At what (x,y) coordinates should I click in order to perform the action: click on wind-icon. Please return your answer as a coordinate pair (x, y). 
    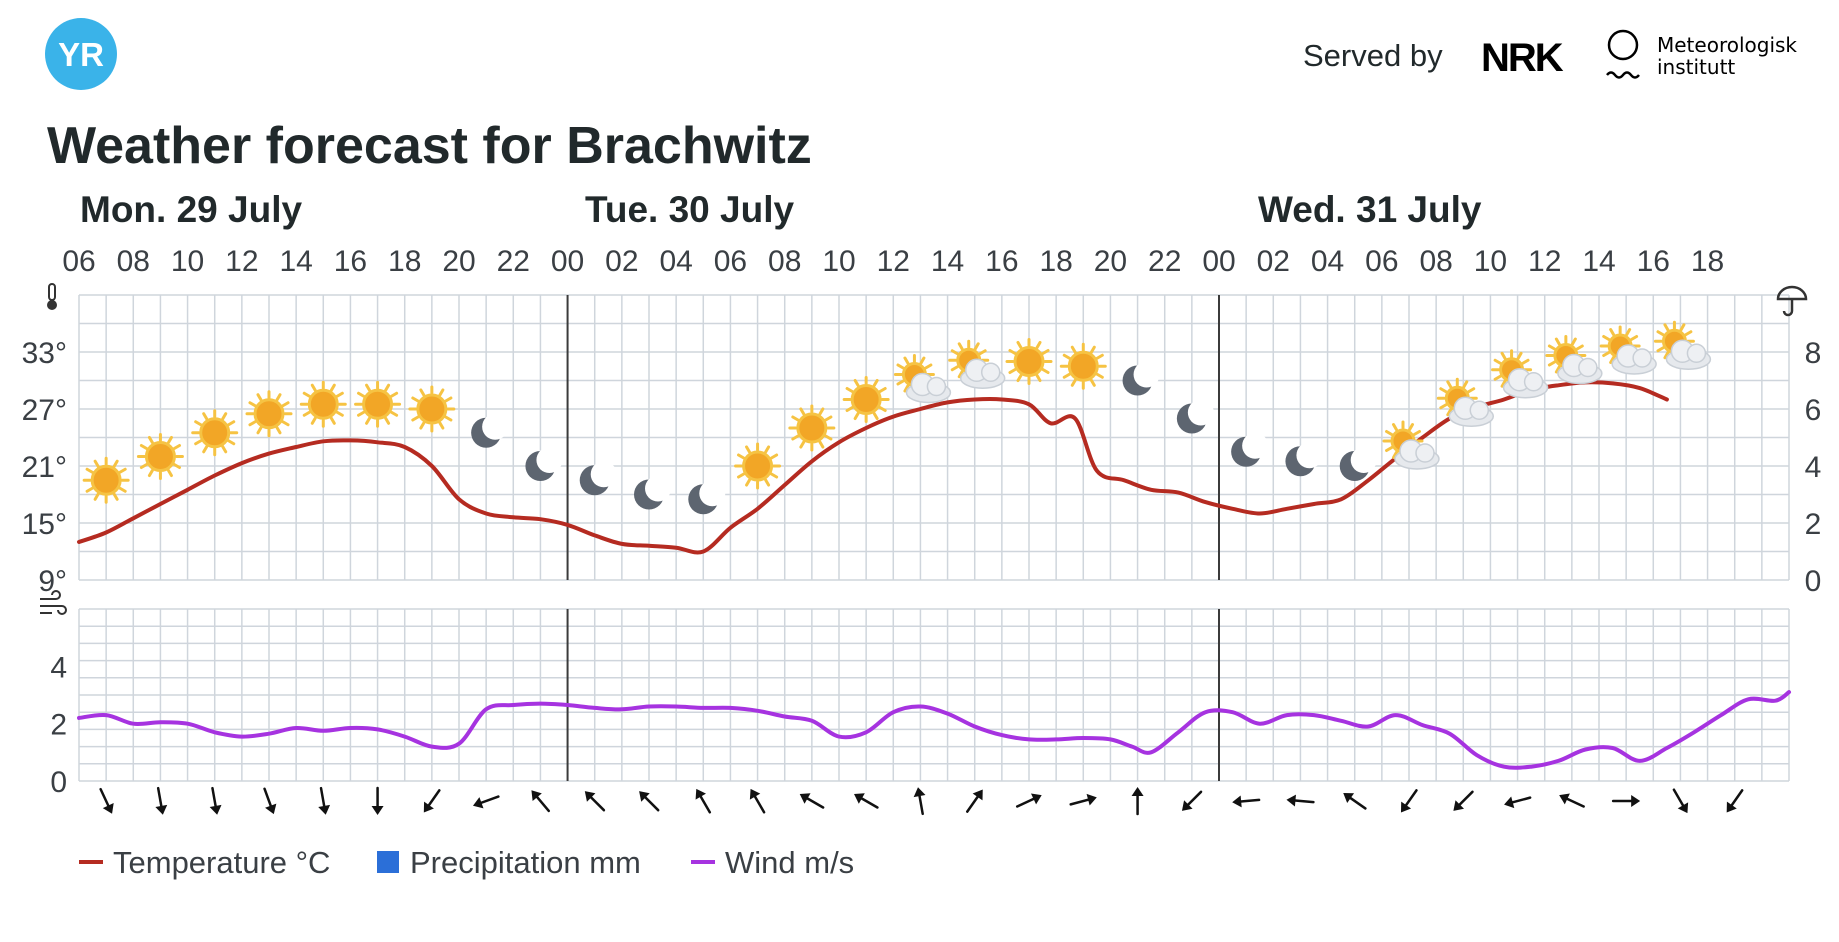
    Looking at the image, I should click on (53, 602).